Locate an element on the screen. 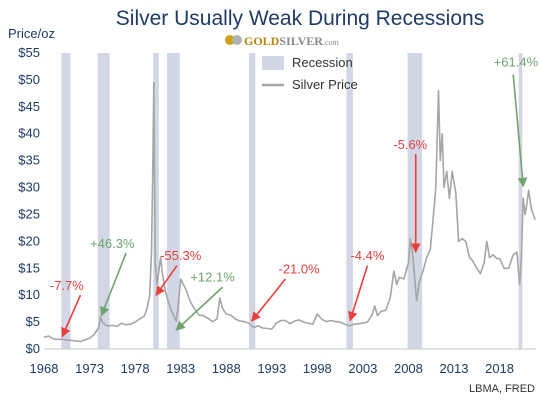 The width and height of the screenshot is (542, 401). logo-text: GOLDSILVER.com is located at coordinates (291, 41).